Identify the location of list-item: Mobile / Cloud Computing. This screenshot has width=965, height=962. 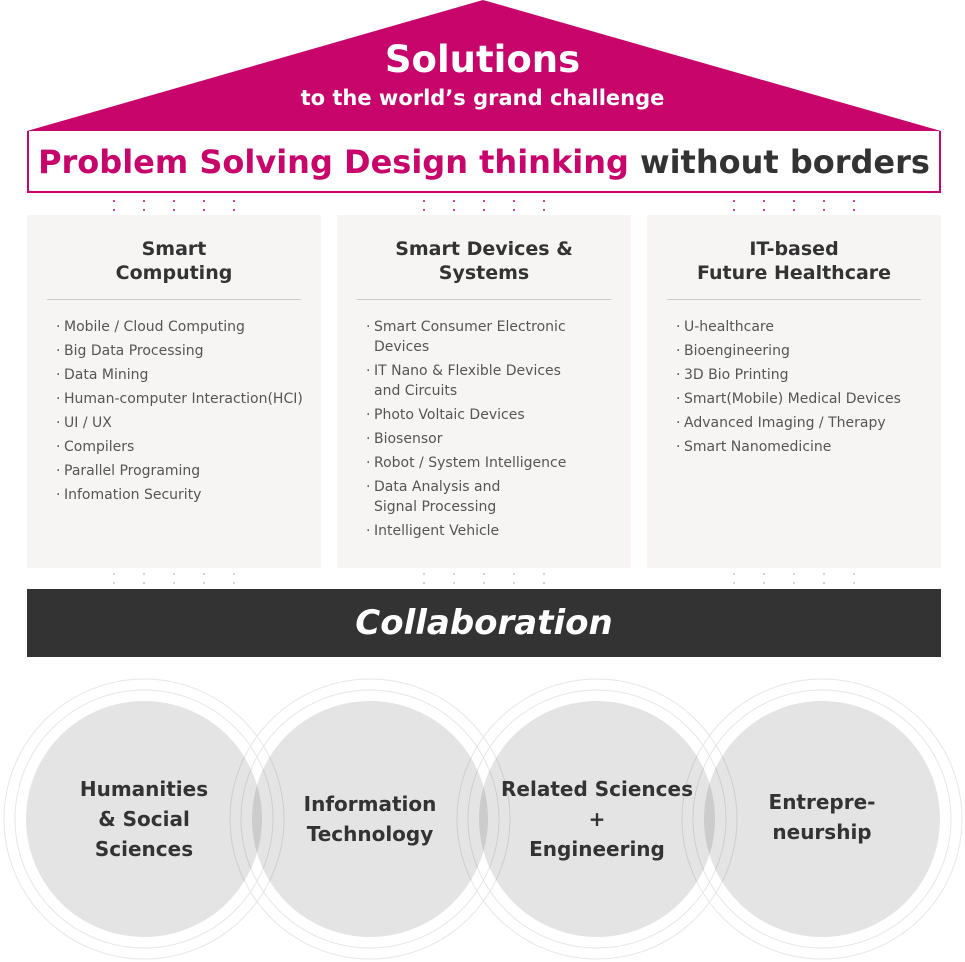
(188, 327).